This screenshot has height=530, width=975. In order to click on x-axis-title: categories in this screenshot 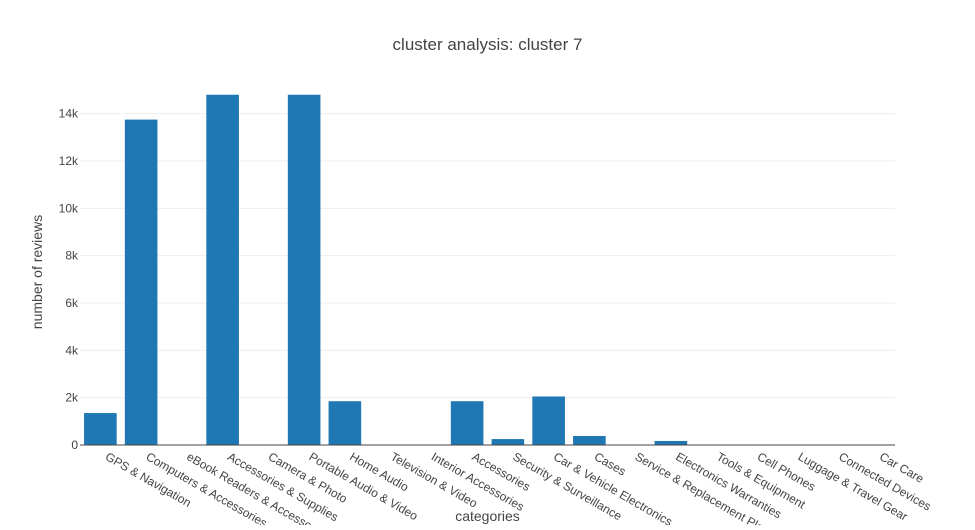, I will do `click(487, 516)`.